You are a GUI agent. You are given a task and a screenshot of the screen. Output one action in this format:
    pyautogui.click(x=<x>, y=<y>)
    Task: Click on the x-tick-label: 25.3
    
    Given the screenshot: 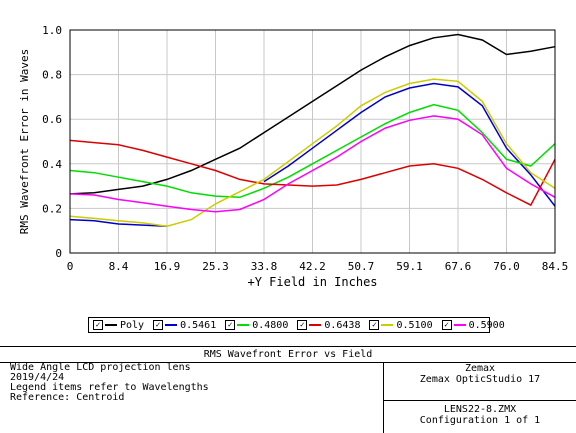 What is the action you would take?
    pyautogui.click(x=215, y=266)
    